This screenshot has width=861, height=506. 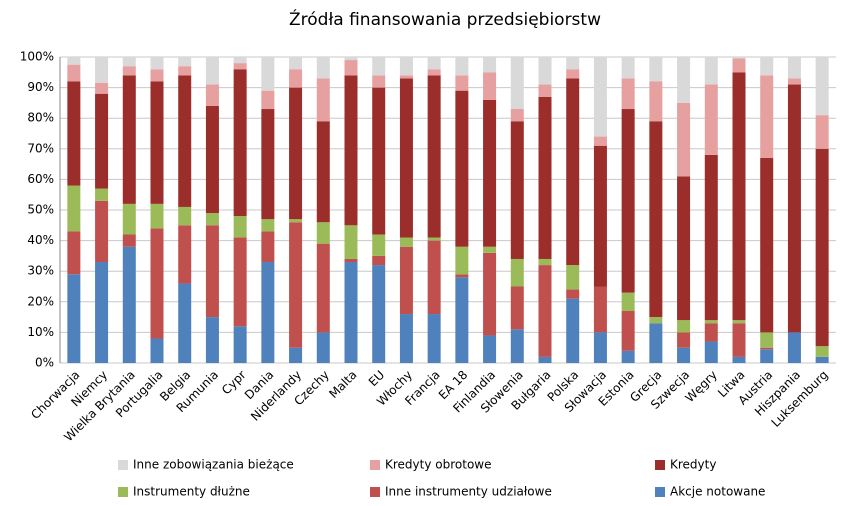 What do you see at coordinates (40, 87) in the screenshot?
I see `y-tick-label: 90%` at bounding box center [40, 87].